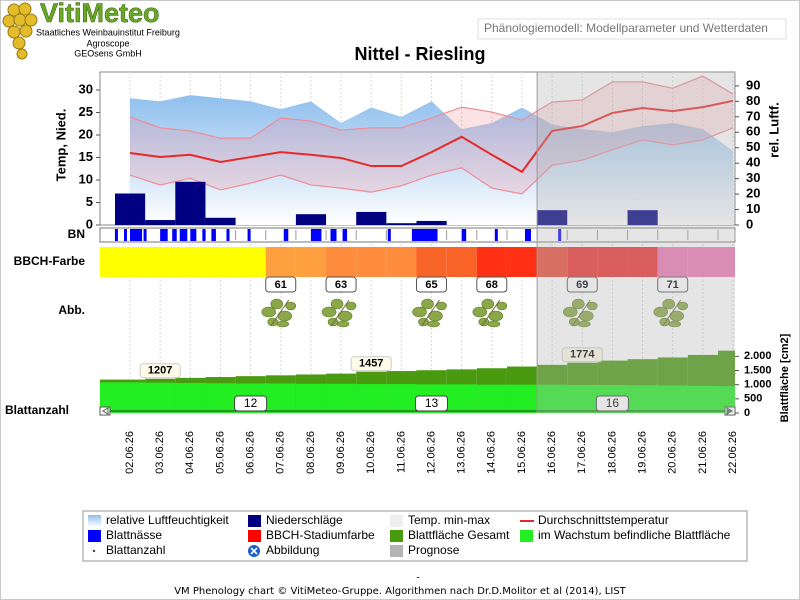  Describe the element at coordinates (492, 452) in the screenshot. I see `x-tick-label: 14.06.26` at that location.